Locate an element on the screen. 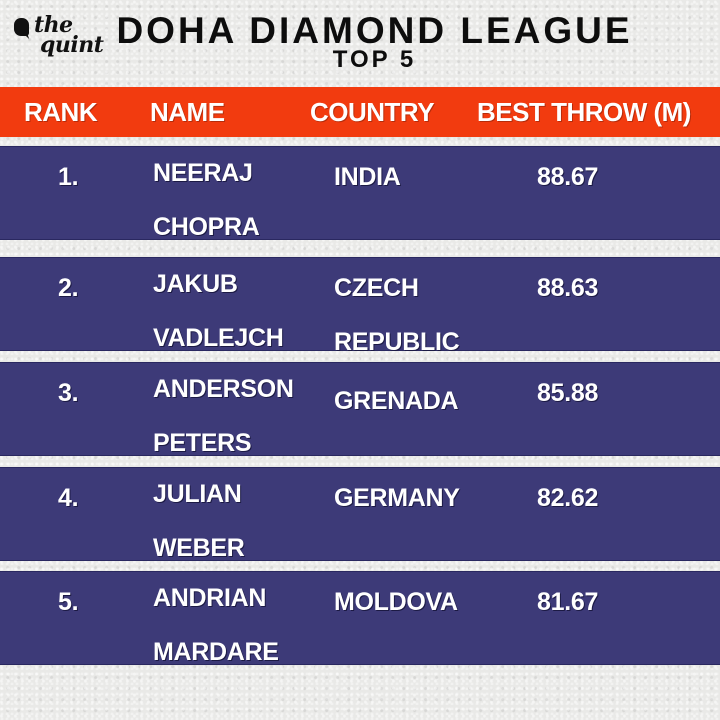 Image resolution: width=720 pixels, height=720 pixels. rank-cell: 4. is located at coordinates (68, 498).